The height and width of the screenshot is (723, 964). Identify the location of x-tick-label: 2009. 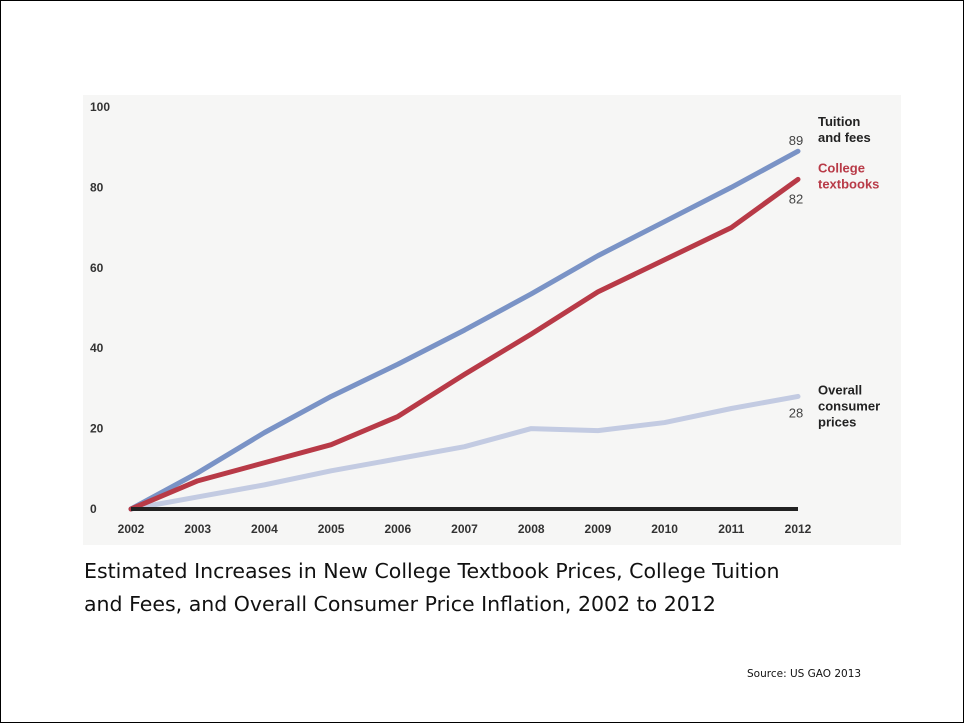
(598, 529).